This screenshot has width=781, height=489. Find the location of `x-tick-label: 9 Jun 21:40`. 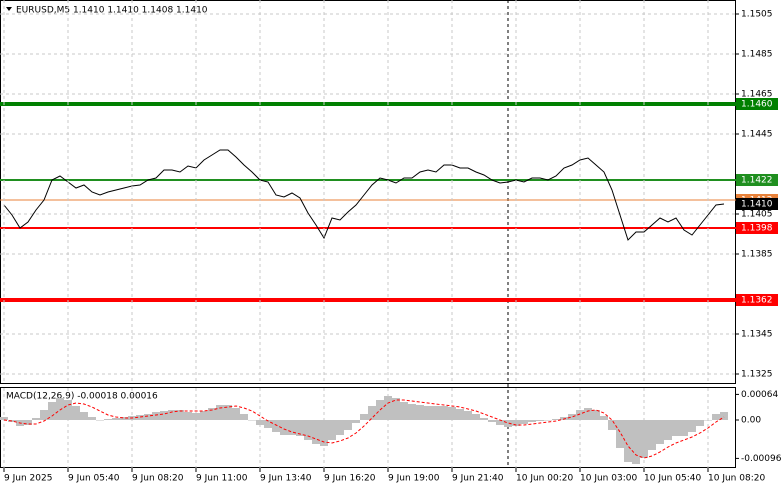

x-tick-label: 9 Jun 21:40 is located at coordinates (478, 479).